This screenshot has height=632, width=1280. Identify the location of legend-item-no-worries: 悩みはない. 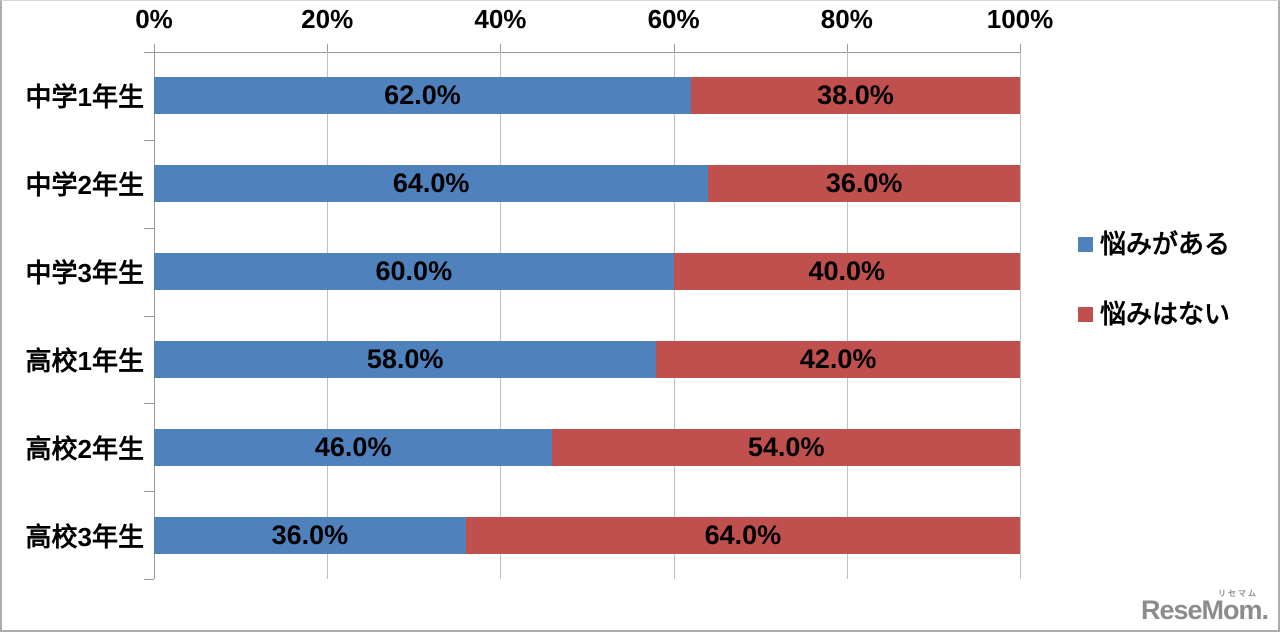
(1154, 314).